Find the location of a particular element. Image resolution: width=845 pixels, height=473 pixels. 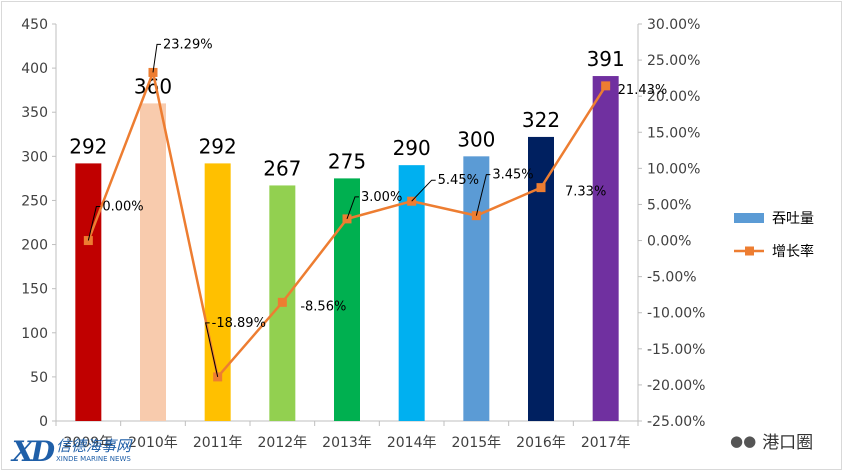

point-value-label: 3.45% is located at coordinates (512, 175).